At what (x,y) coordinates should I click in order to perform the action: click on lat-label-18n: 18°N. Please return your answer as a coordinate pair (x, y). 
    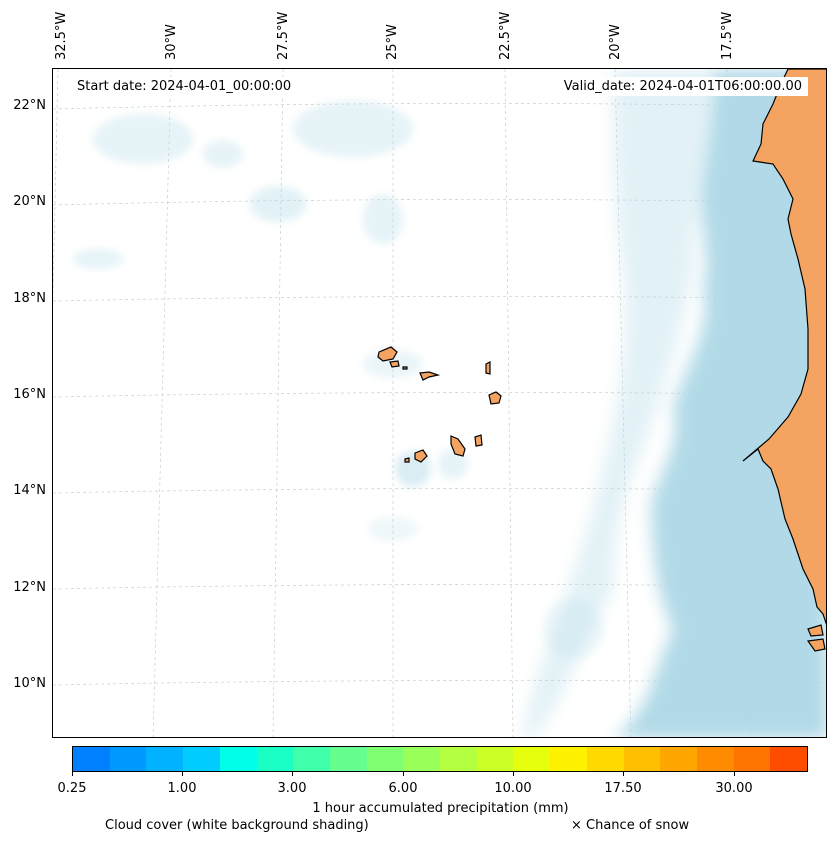
    Looking at the image, I should click on (29, 298).